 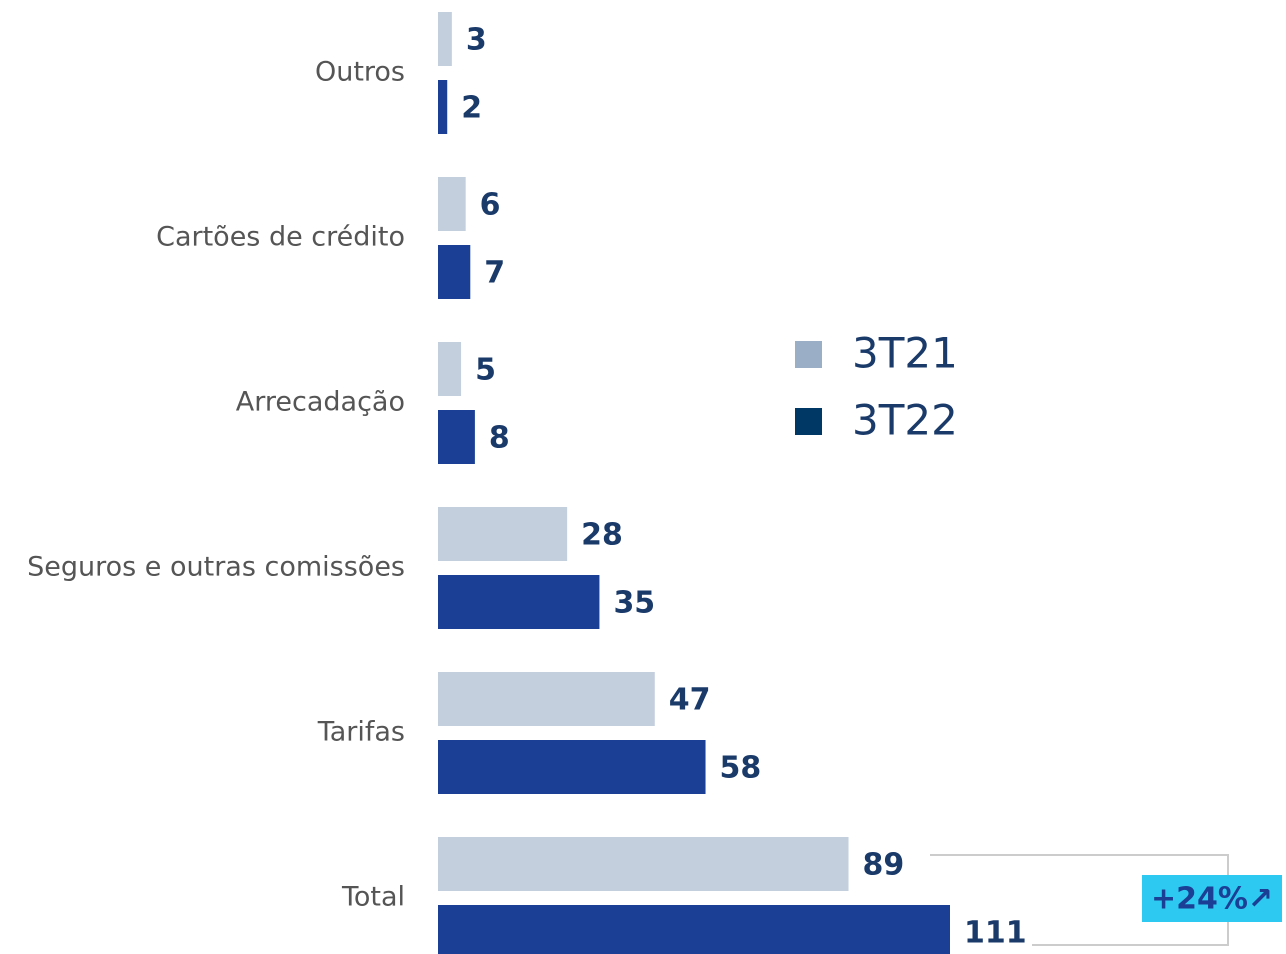 I want to click on category-label: Seguros e outras comissões, so click(x=216, y=567).